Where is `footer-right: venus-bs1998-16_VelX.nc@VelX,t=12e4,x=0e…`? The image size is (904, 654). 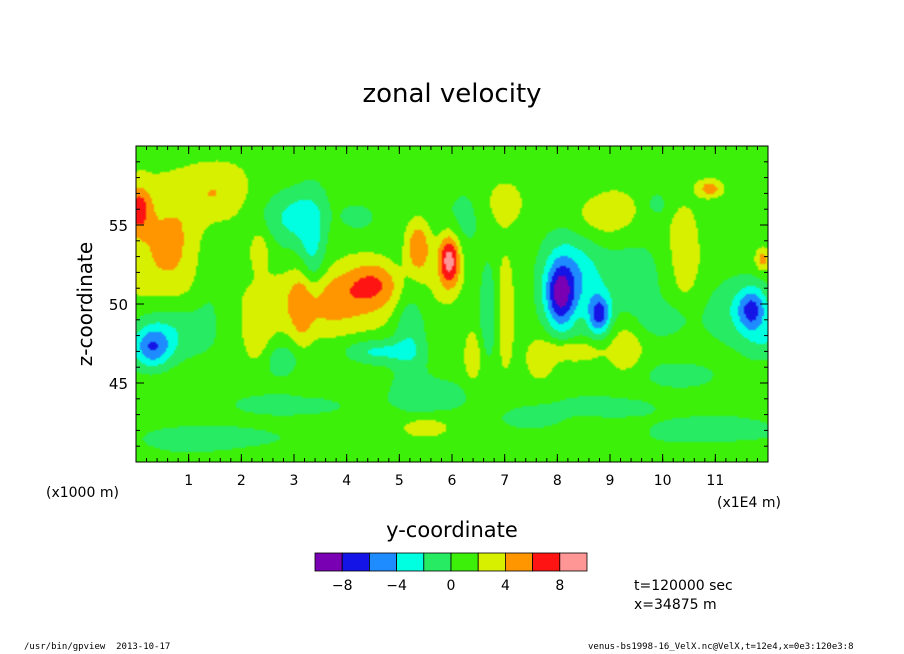
footer-right: venus-bs1998-16_VelX.nc@VelX,t=12e4,x=0e… is located at coordinates (721, 647).